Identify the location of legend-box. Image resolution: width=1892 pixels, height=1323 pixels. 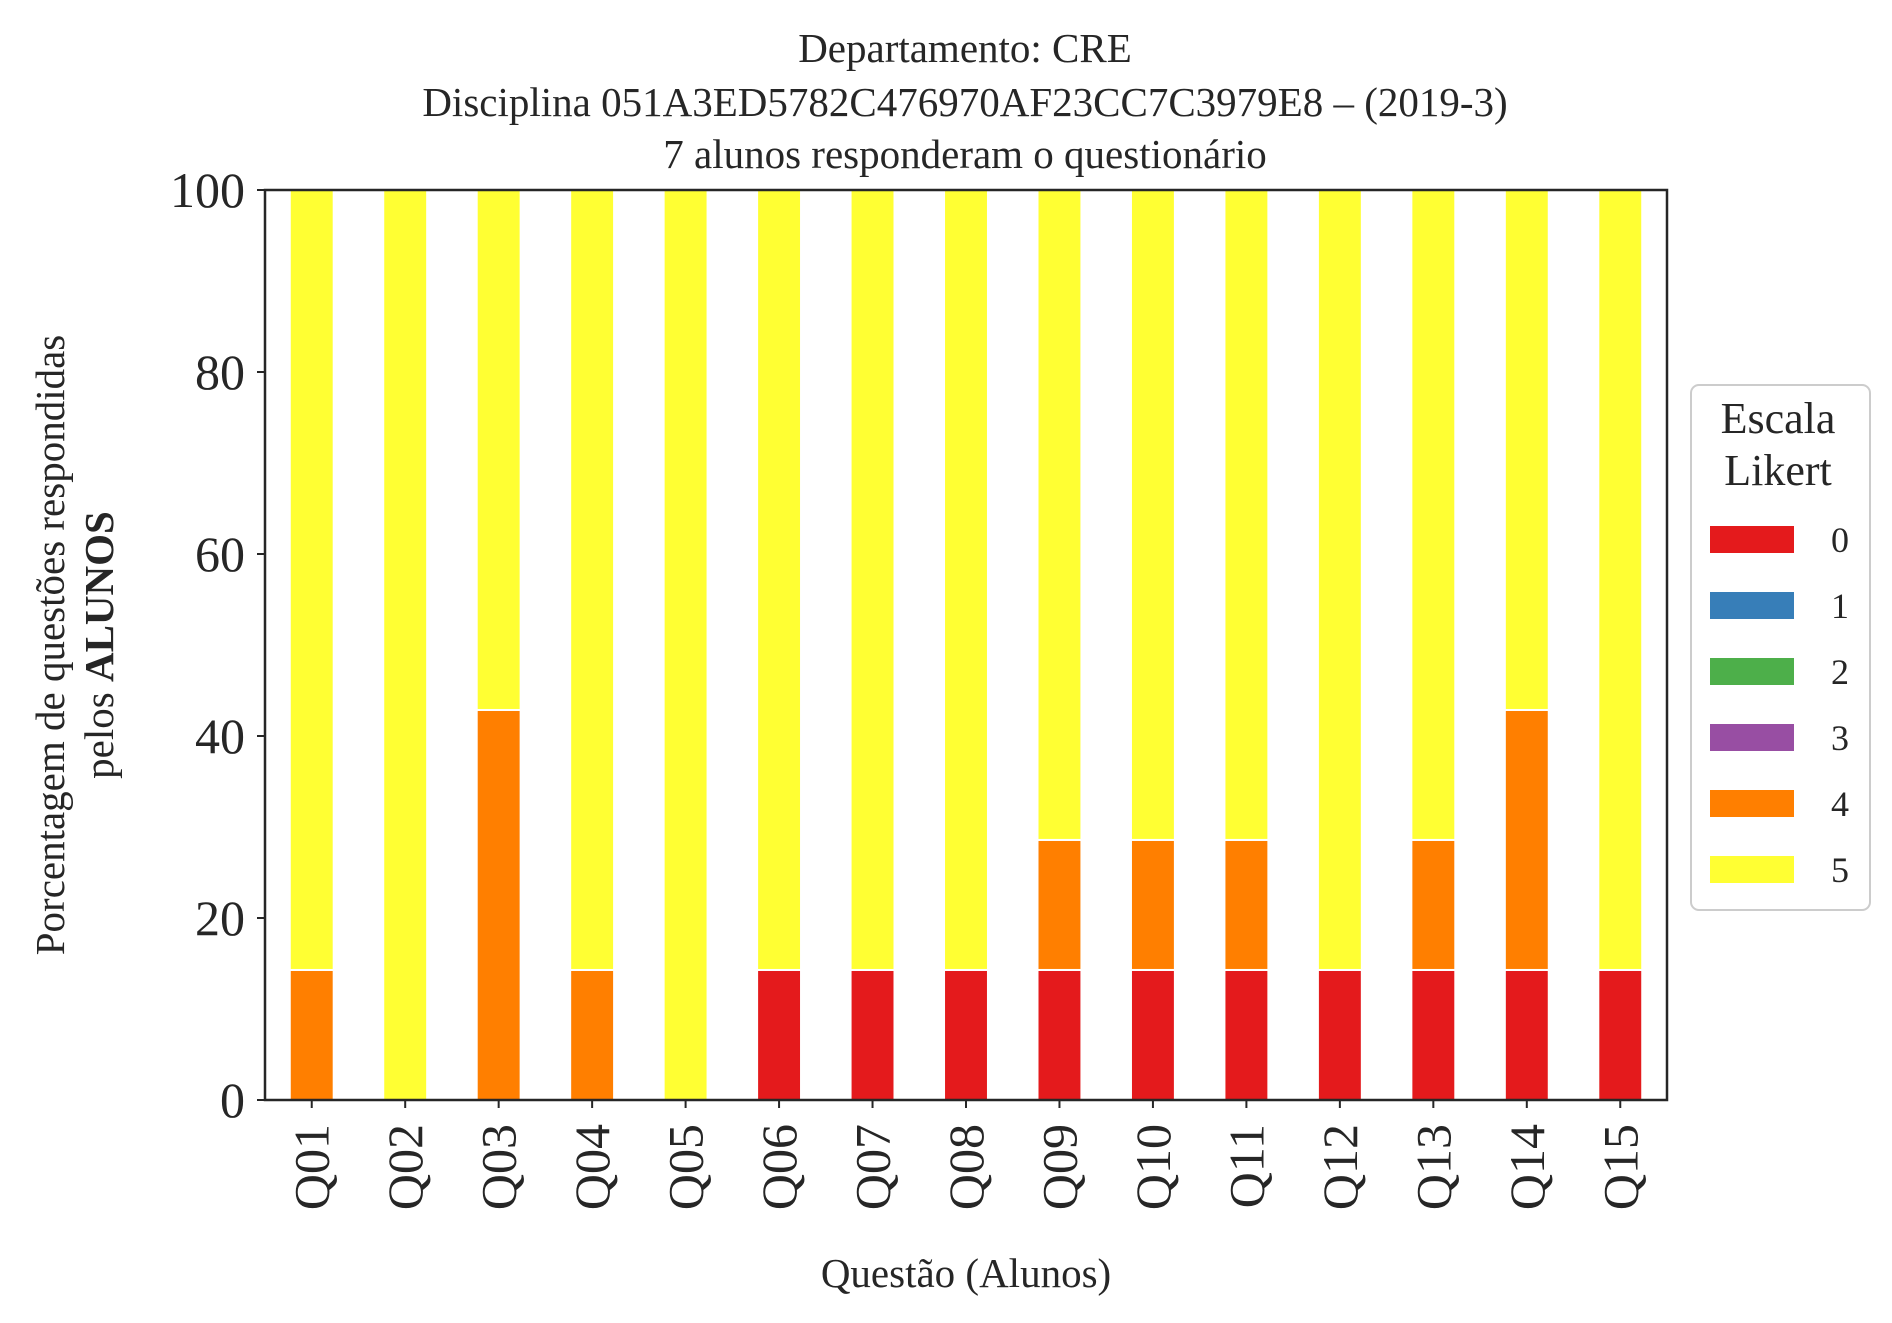
(1780, 647).